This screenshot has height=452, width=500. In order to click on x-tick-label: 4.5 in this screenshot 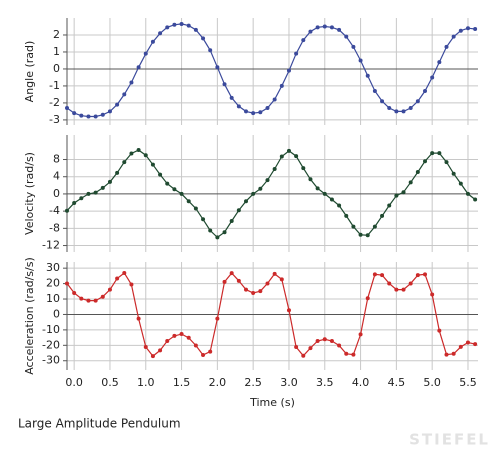, I will do `click(397, 382)`.